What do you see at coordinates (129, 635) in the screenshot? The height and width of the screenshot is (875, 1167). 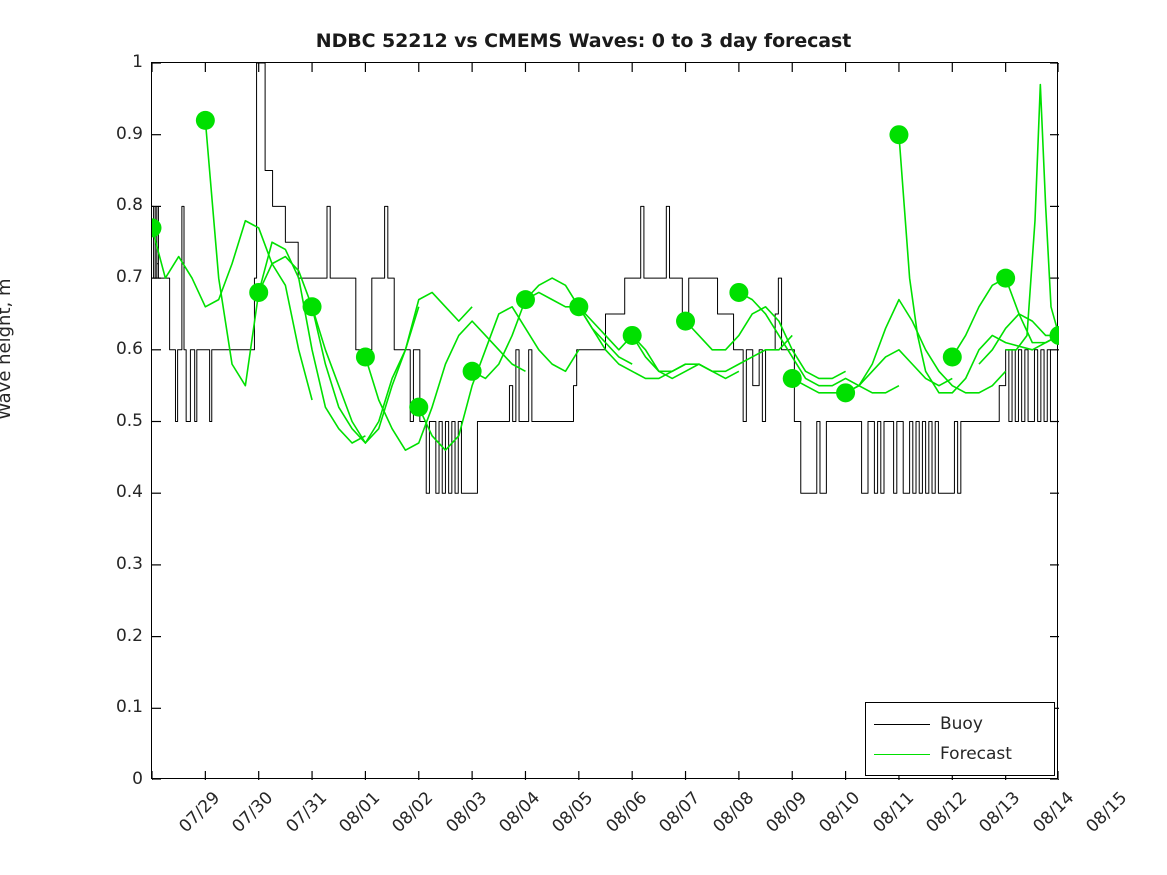 I see `y-tick-label: 0.2` at bounding box center [129, 635].